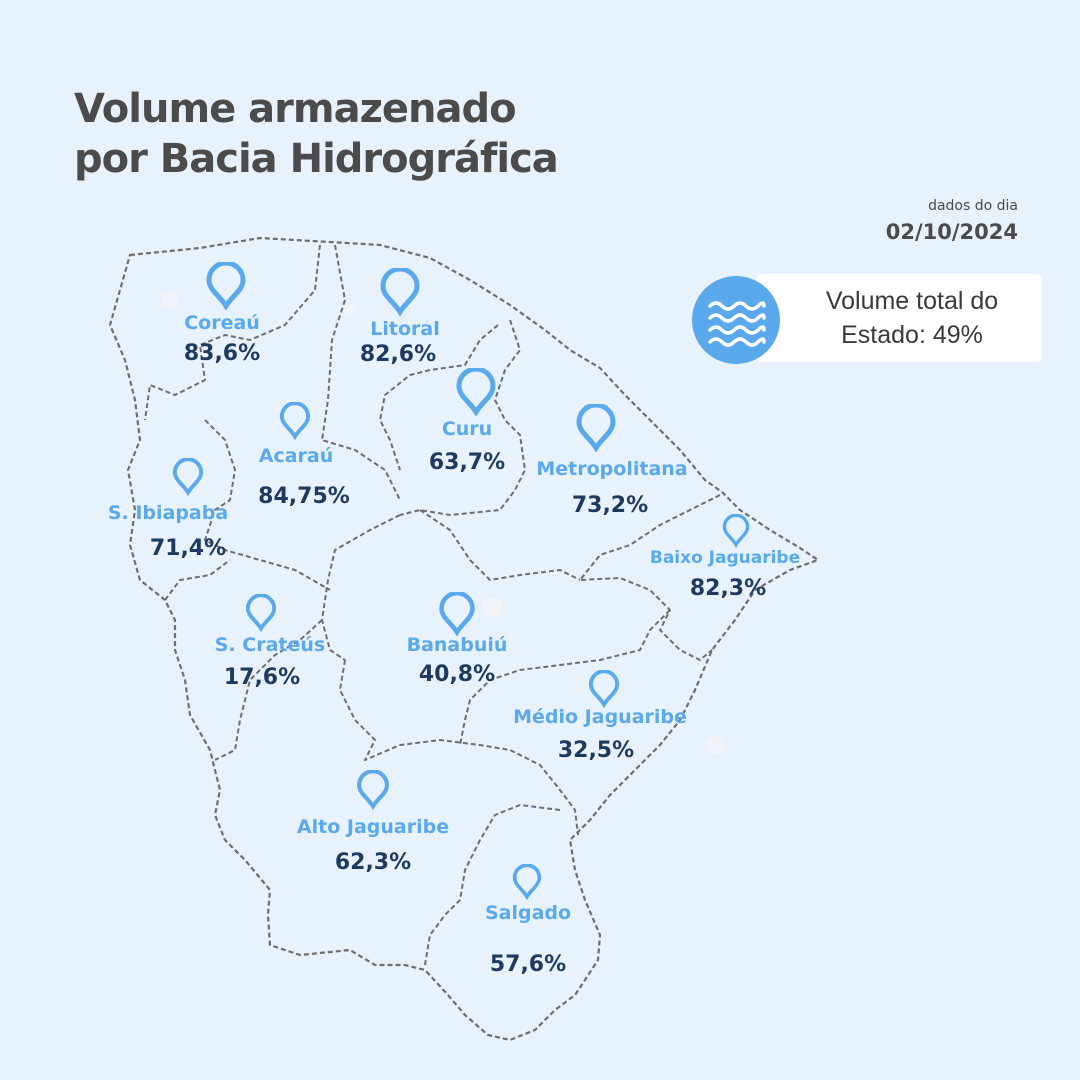 The height and width of the screenshot is (1080, 1080). What do you see at coordinates (188, 548) in the screenshot?
I see `basin-value-s-ibiapaba: 71,4%` at bounding box center [188, 548].